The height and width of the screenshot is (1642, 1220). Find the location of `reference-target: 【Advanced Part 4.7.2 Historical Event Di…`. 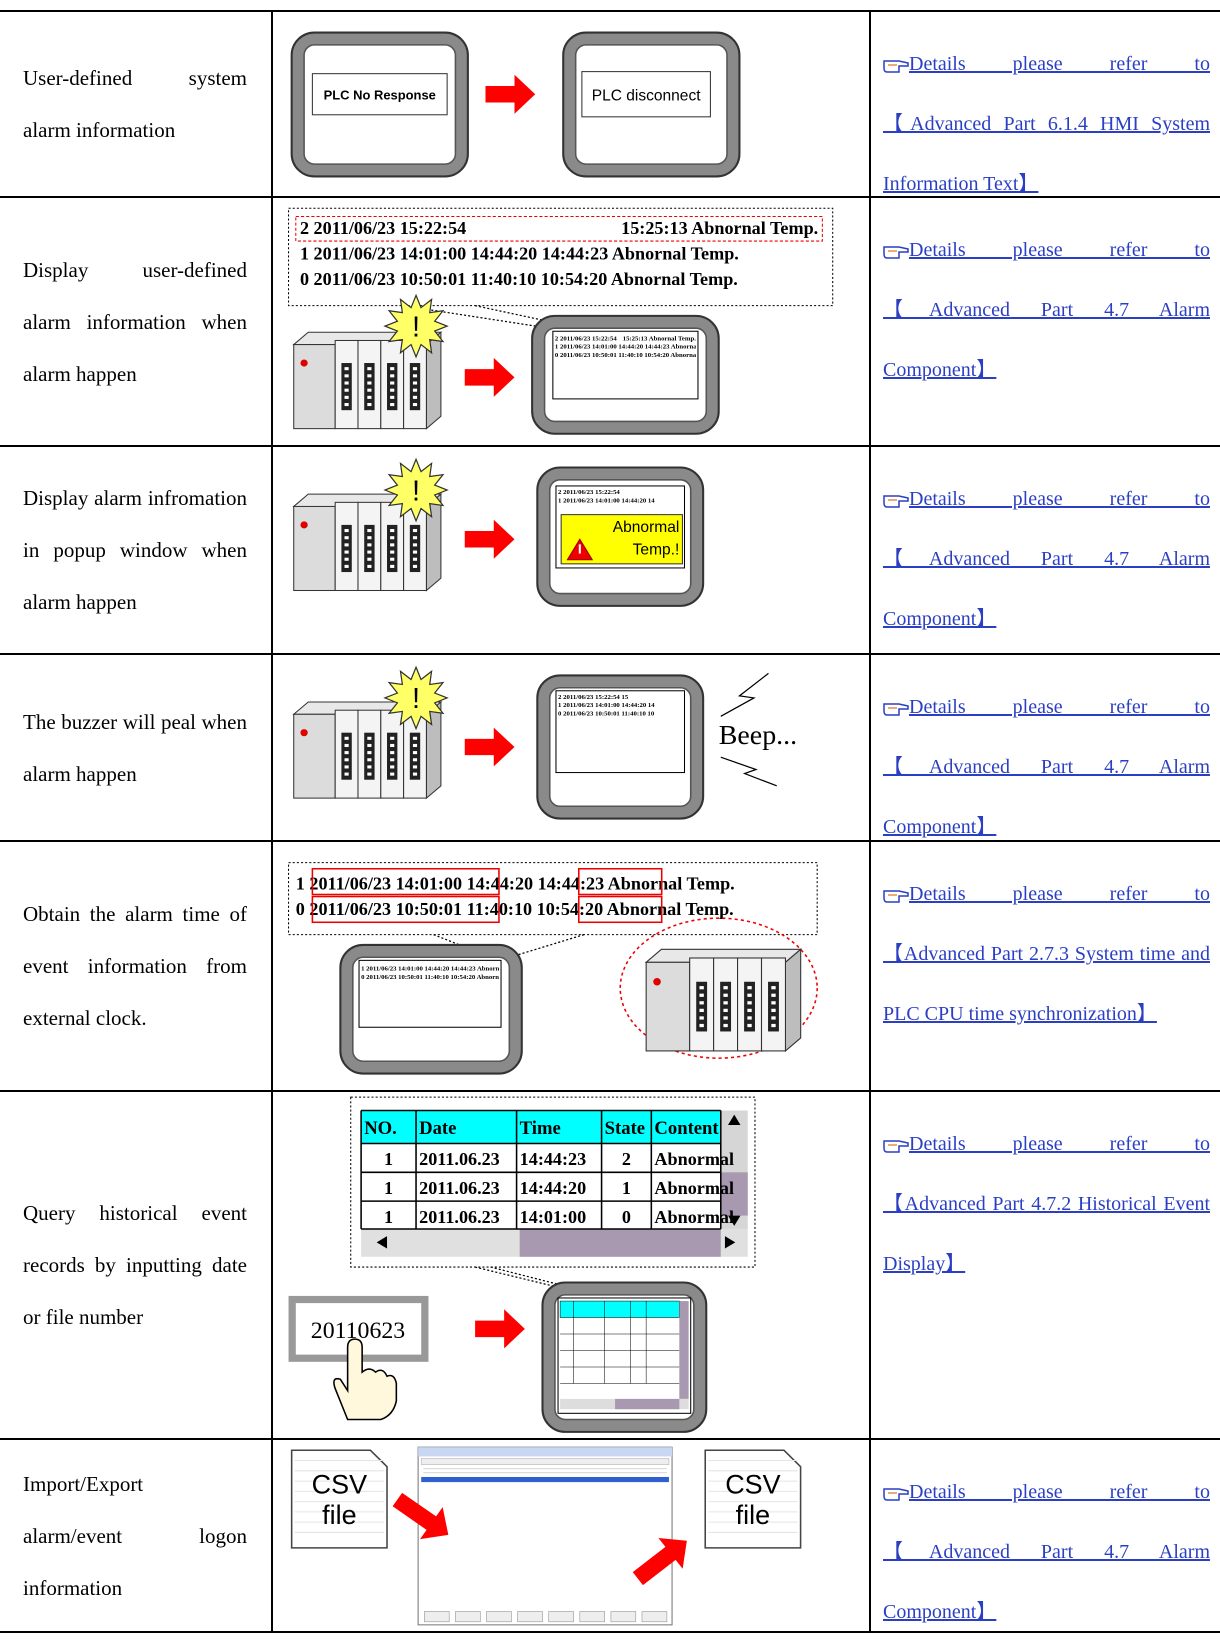

reference-target: 【Advanced Part 4.7.2 Historical Event Di… is located at coordinates (1046, 1234).